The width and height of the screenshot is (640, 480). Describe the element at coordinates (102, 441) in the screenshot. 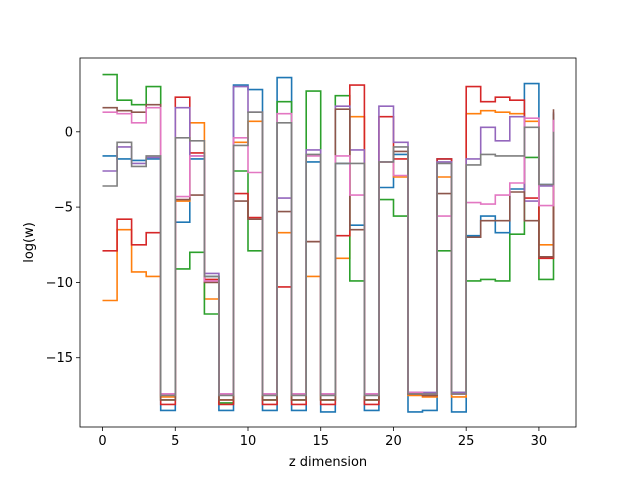

I see `x-tick-label: 0` at that location.